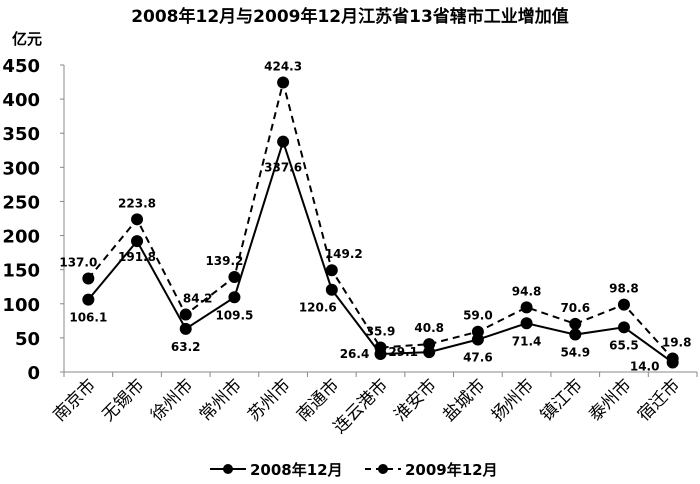 The height and width of the screenshot is (484, 700). What do you see at coordinates (21, 66) in the screenshot?
I see `y-tick-label: 450` at bounding box center [21, 66].